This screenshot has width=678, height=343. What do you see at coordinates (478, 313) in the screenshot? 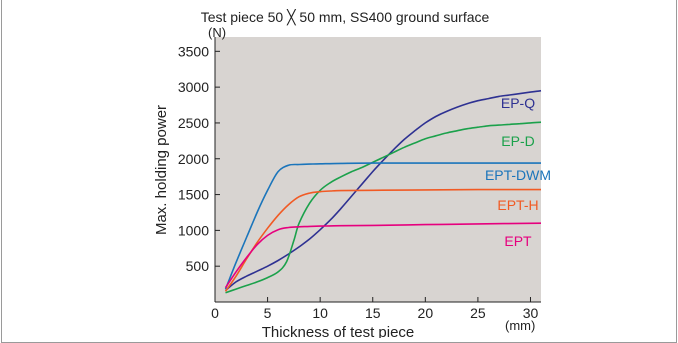
I see `x-tick-label: 25` at bounding box center [478, 313].